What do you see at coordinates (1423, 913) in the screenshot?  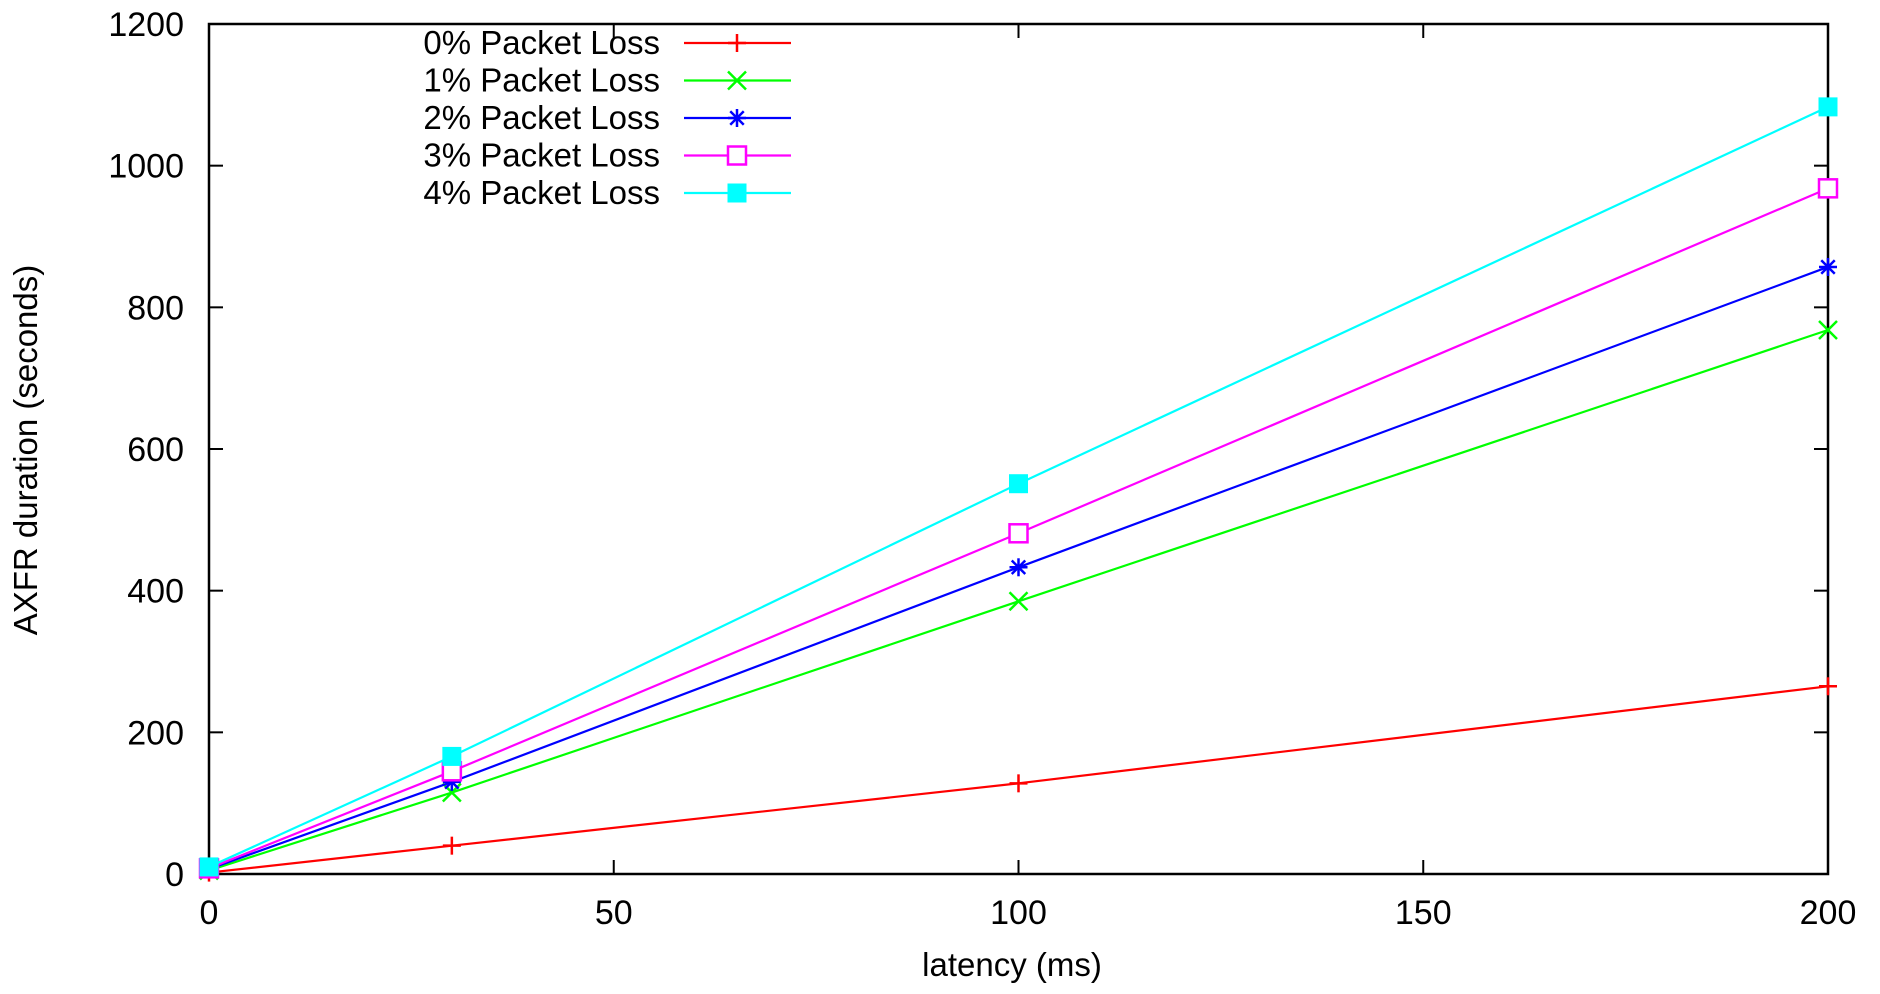 I see `x-tick-label: 150` at bounding box center [1423, 913].